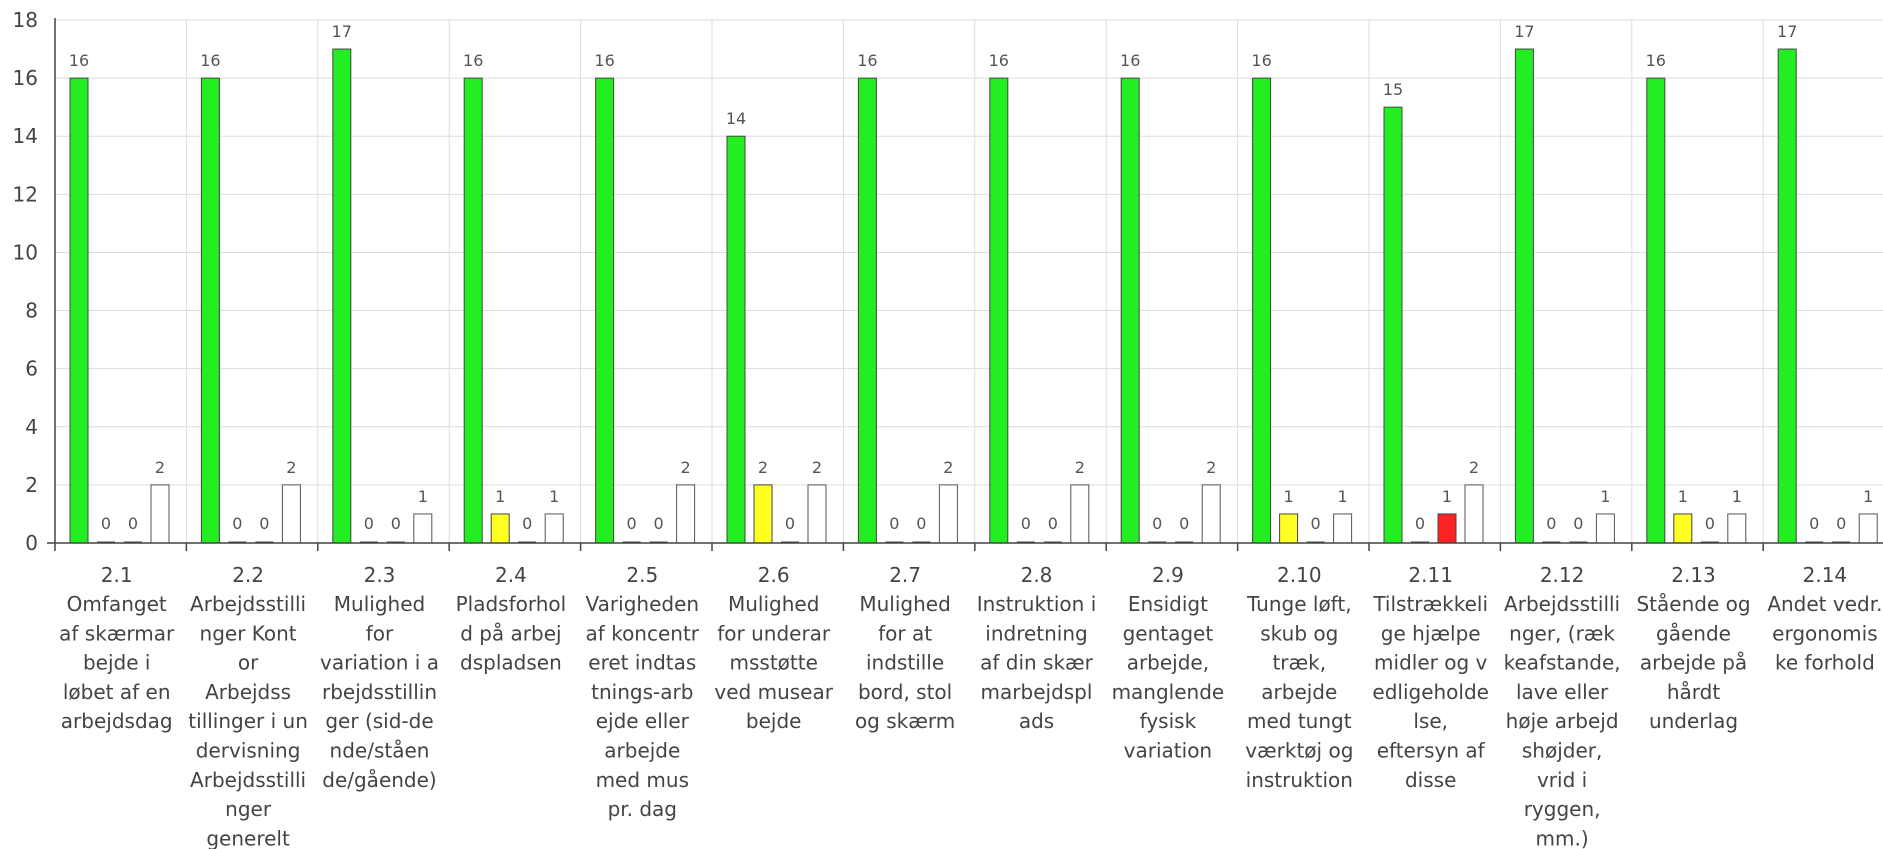 The width and height of the screenshot is (1883, 849). I want to click on category-description-line: med tungt, so click(1299, 721).